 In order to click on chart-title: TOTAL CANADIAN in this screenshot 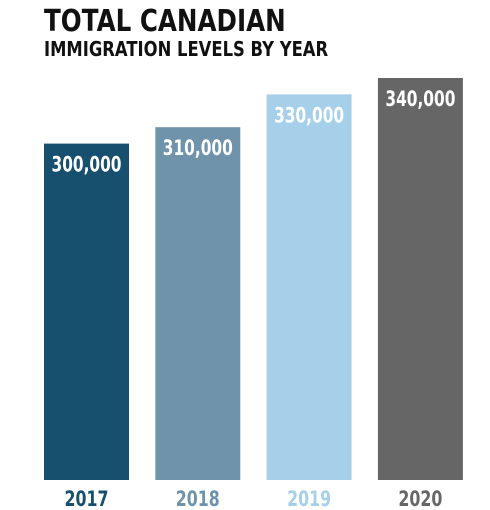, I will do `click(165, 21)`.